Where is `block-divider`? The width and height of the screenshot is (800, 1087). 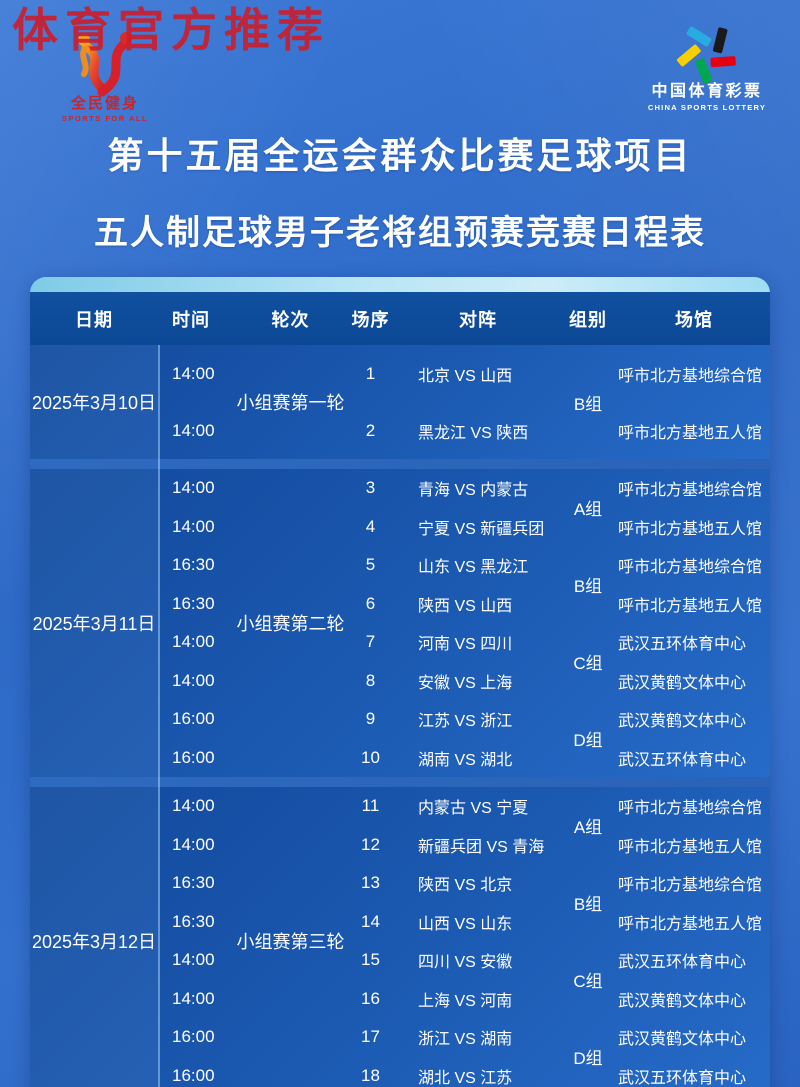 block-divider is located at coordinates (400, 782).